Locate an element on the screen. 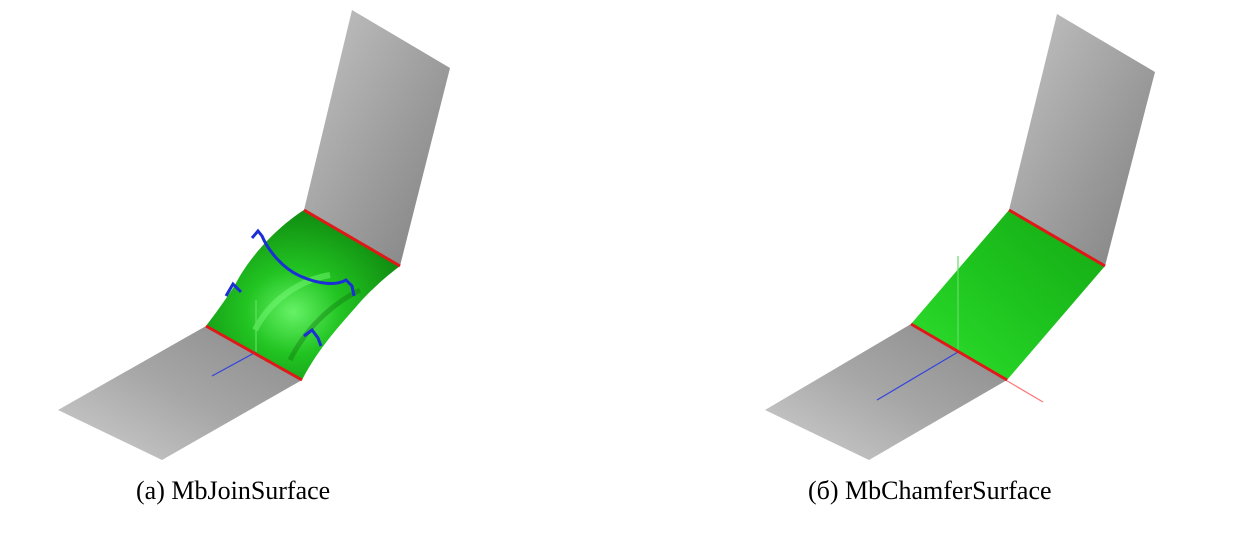 This screenshot has width=1238, height=550. blend-shadow is located at coordinates (324, 324).